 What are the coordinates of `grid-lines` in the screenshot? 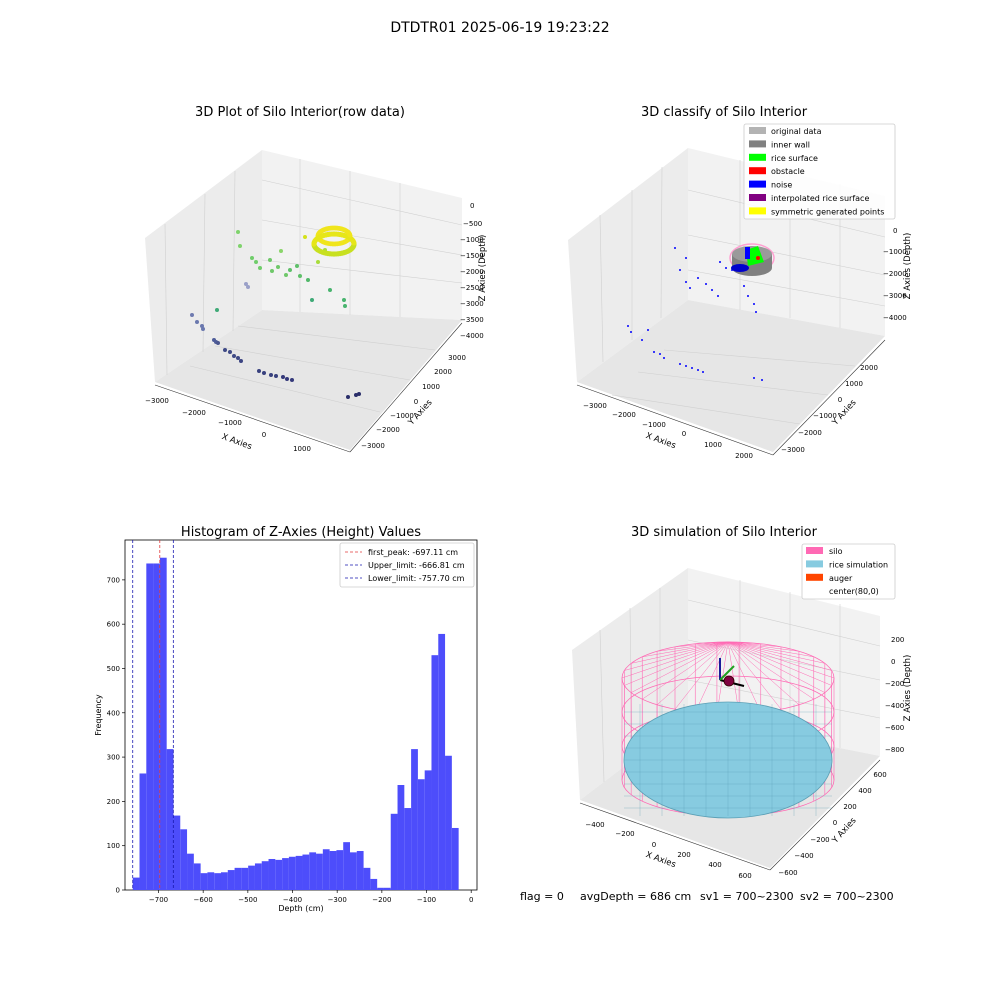 It's located at (313, 286).